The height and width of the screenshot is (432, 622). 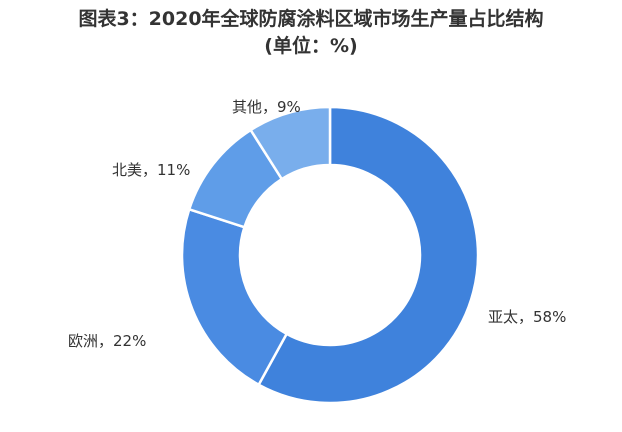 What do you see at coordinates (151, 170) in the screenshot?
I see `slice-label-2: 北美，11%` at bounding box center [151, 170].